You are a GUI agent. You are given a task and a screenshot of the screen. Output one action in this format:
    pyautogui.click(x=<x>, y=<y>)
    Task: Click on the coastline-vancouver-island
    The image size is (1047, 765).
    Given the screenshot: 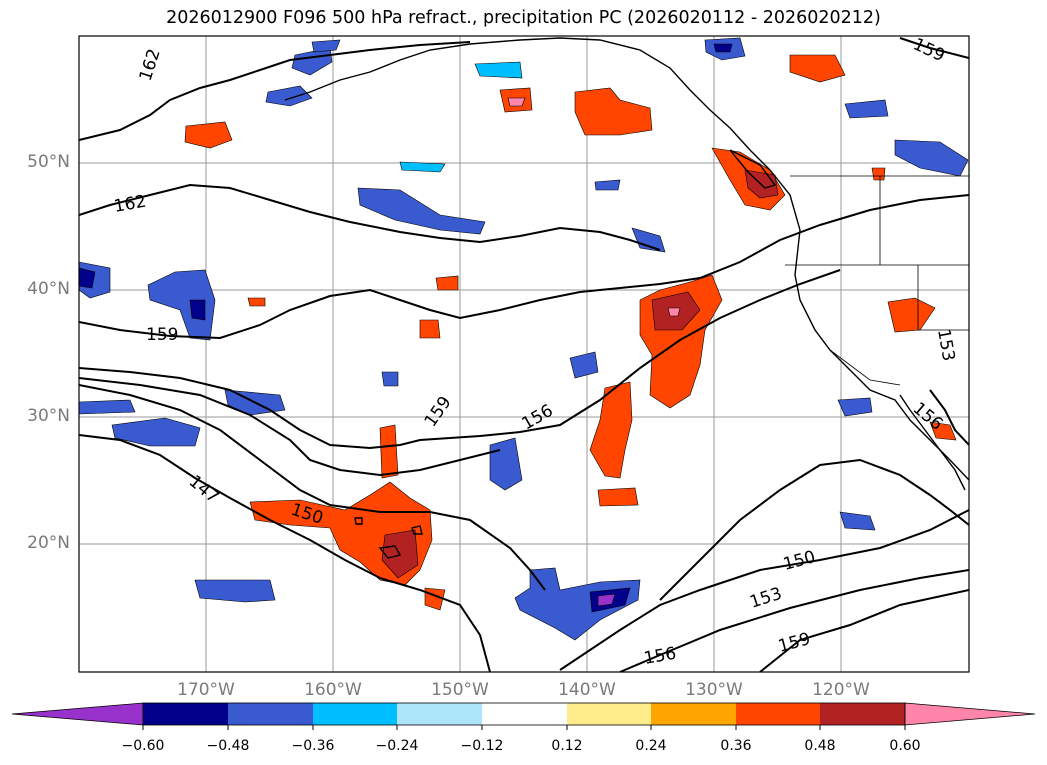 What is the action you would take?
    pyautogui.click(x=753, y=169)
    